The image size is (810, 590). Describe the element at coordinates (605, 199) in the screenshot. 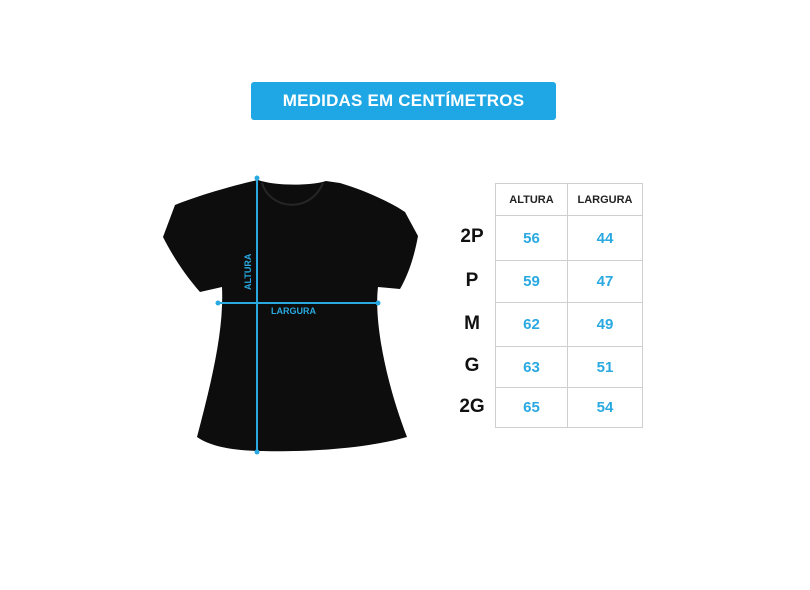

I see `header-largura: LARGURA` at that location.